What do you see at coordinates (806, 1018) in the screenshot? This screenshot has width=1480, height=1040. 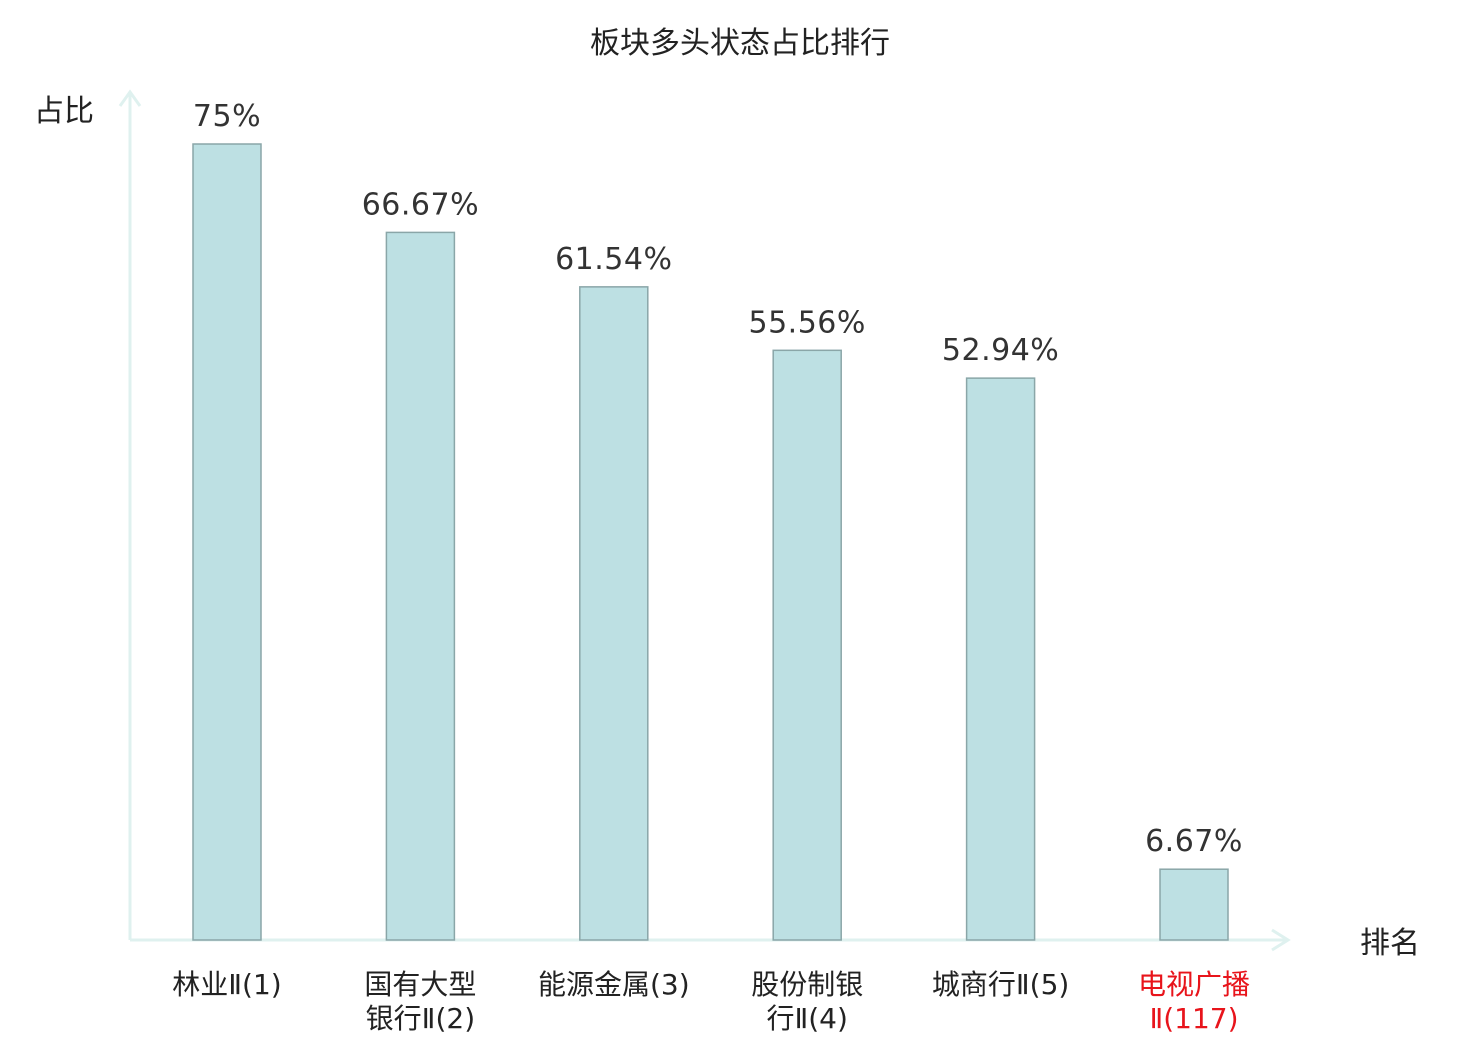 I see `category-tick-label: 行Ⅱ(4)` at bounding box center [806, 1018].